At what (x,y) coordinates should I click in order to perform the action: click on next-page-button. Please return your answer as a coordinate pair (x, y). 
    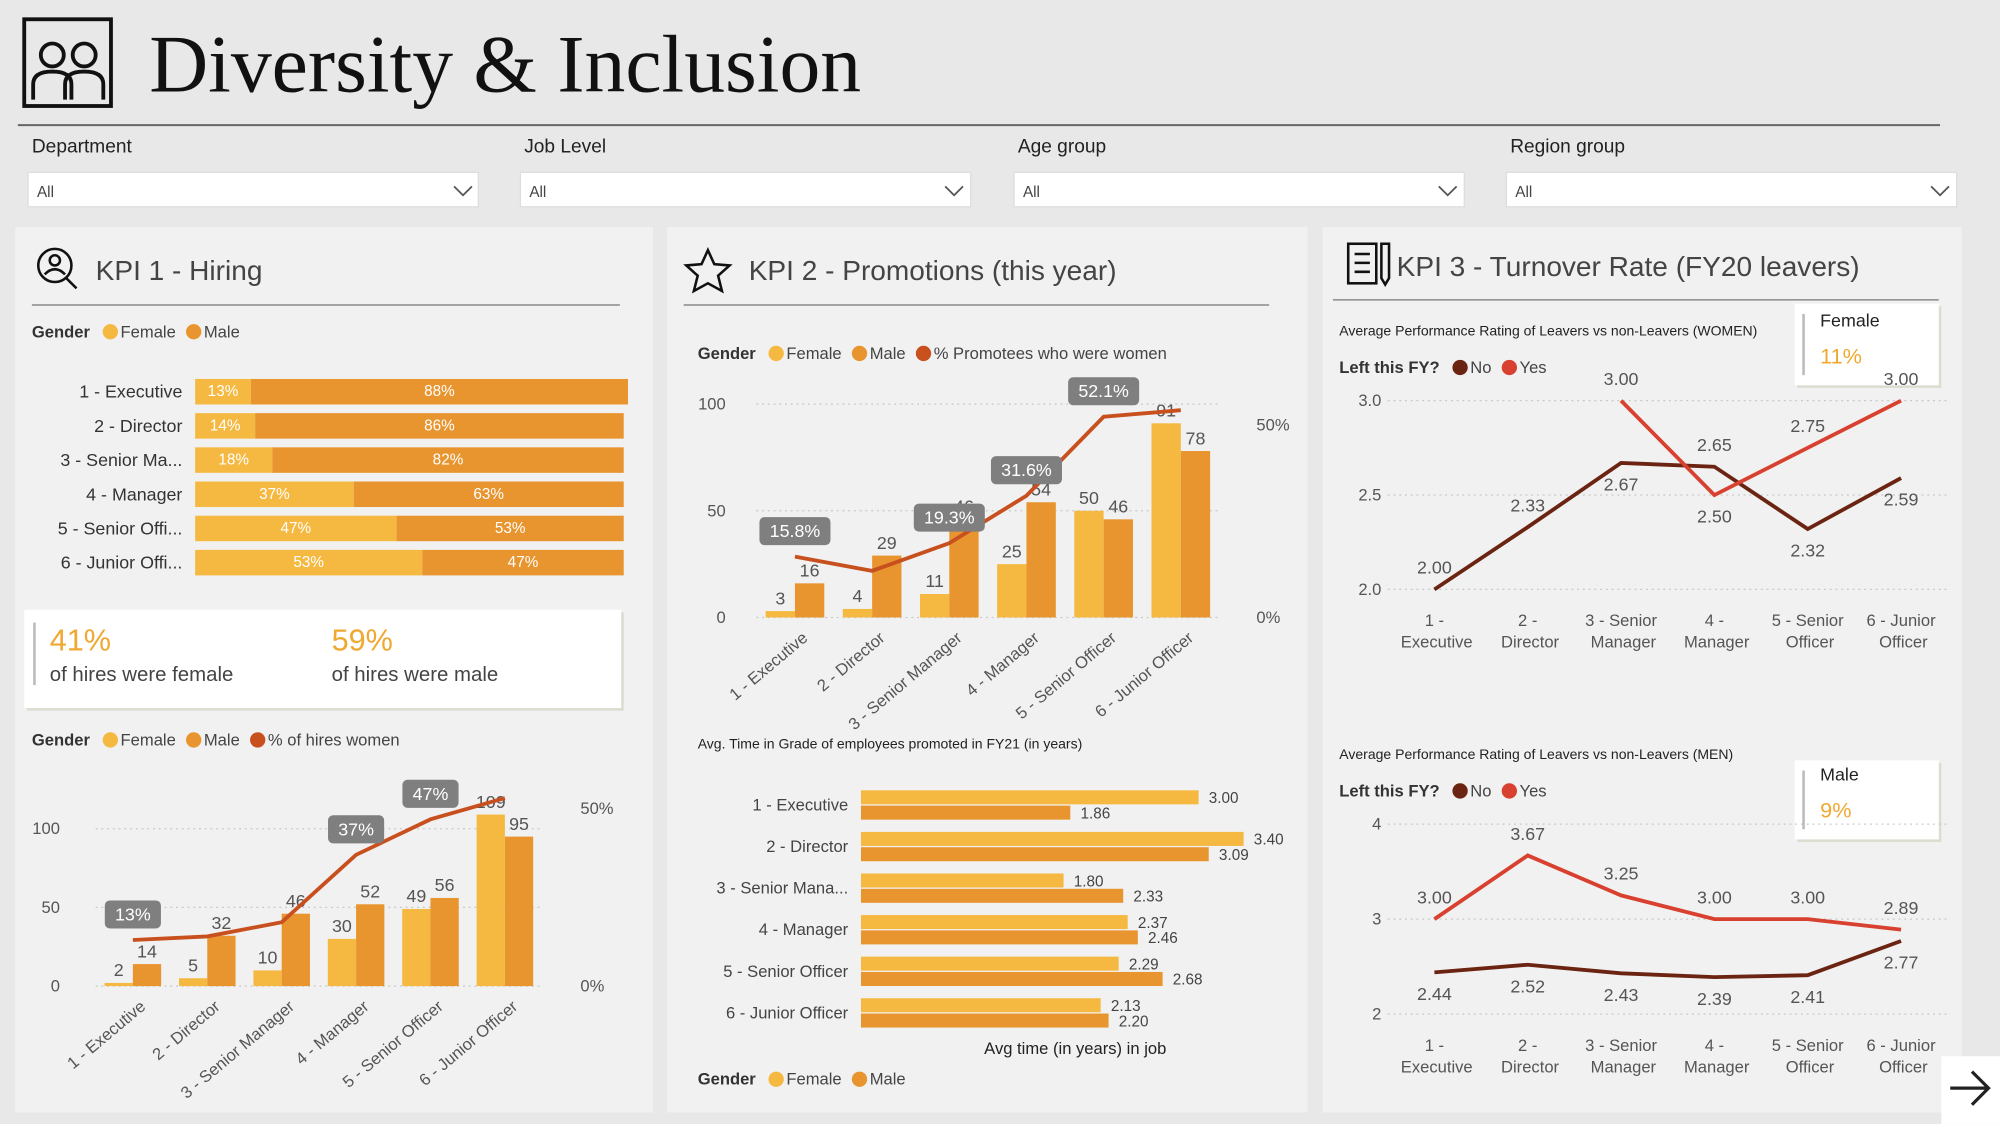
    Looking at the image, I should click on (1970, 1090).